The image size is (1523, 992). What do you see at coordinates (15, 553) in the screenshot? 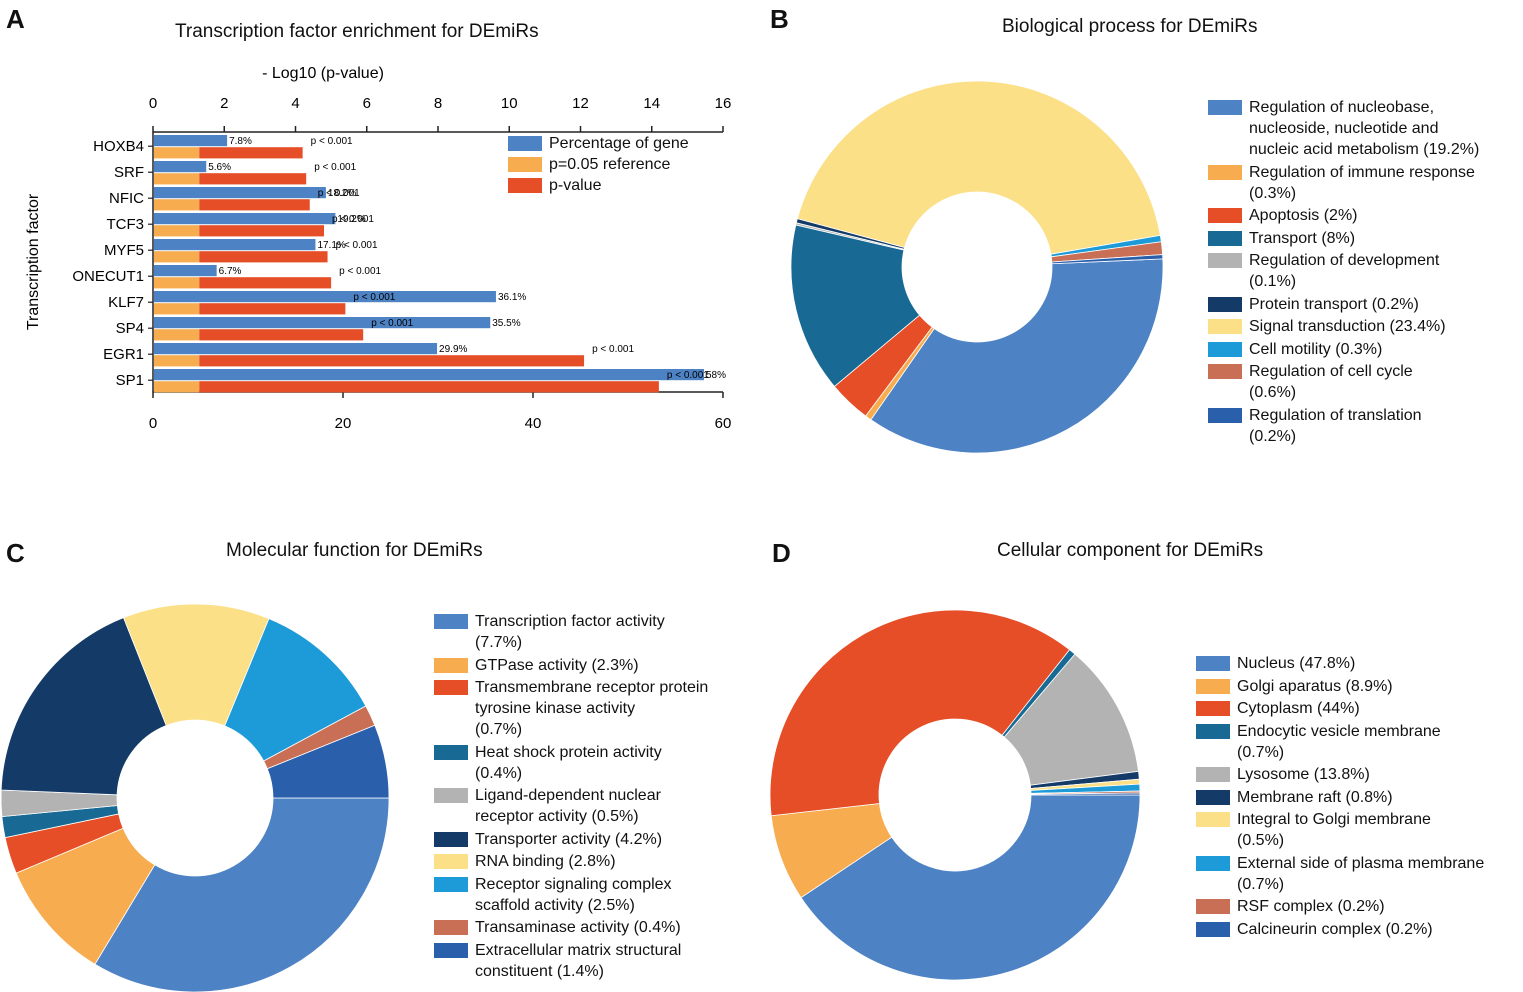
I see `panel-c-label: C` at bounding box center [15, 553].